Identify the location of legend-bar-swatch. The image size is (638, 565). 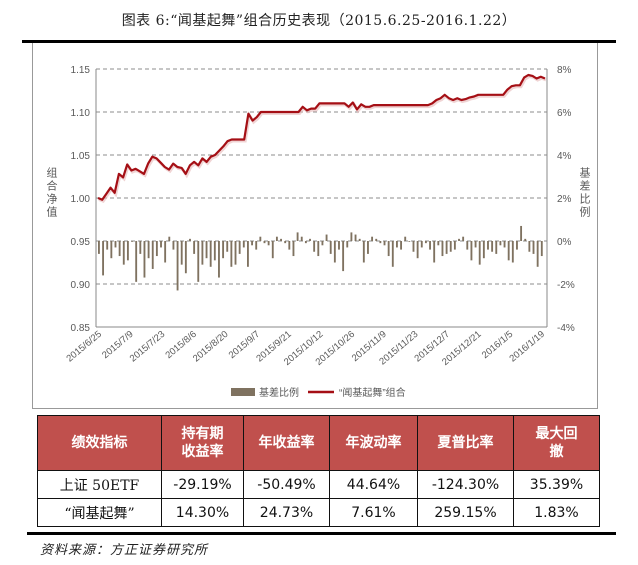
(243, 392).